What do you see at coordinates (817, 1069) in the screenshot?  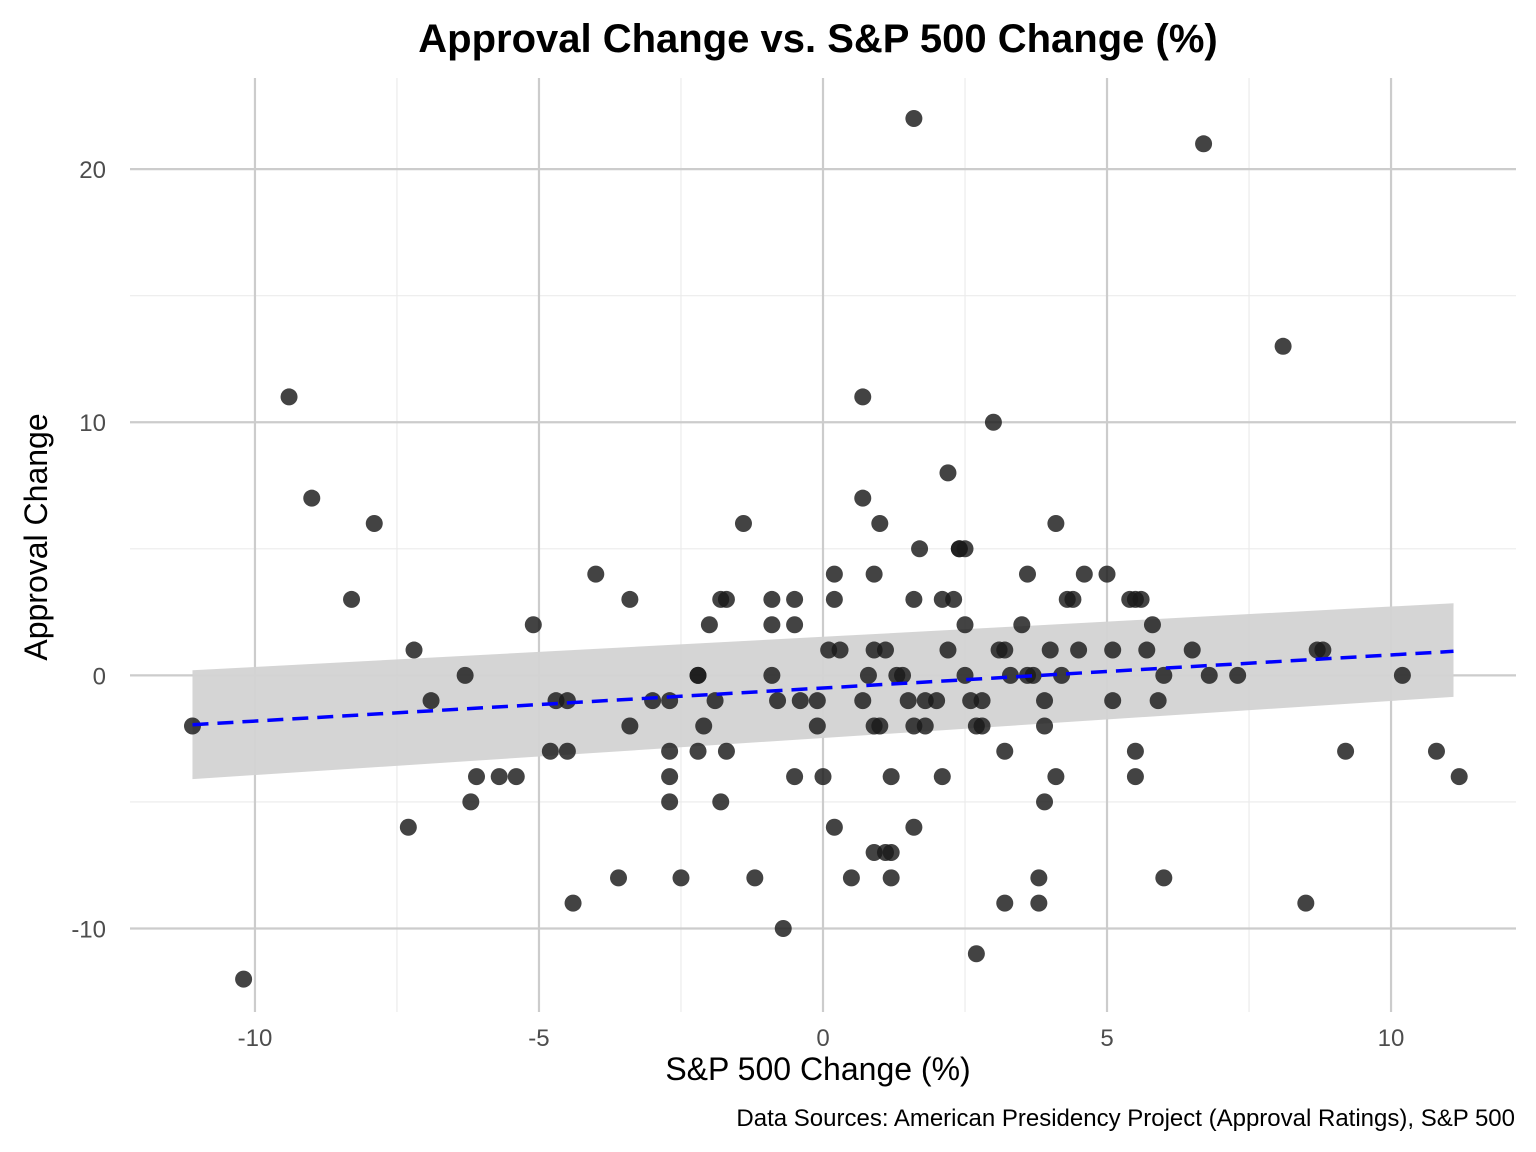 I see `x-axis-title: S&P 500 Change (%)` at bounding box center [817, 1069].